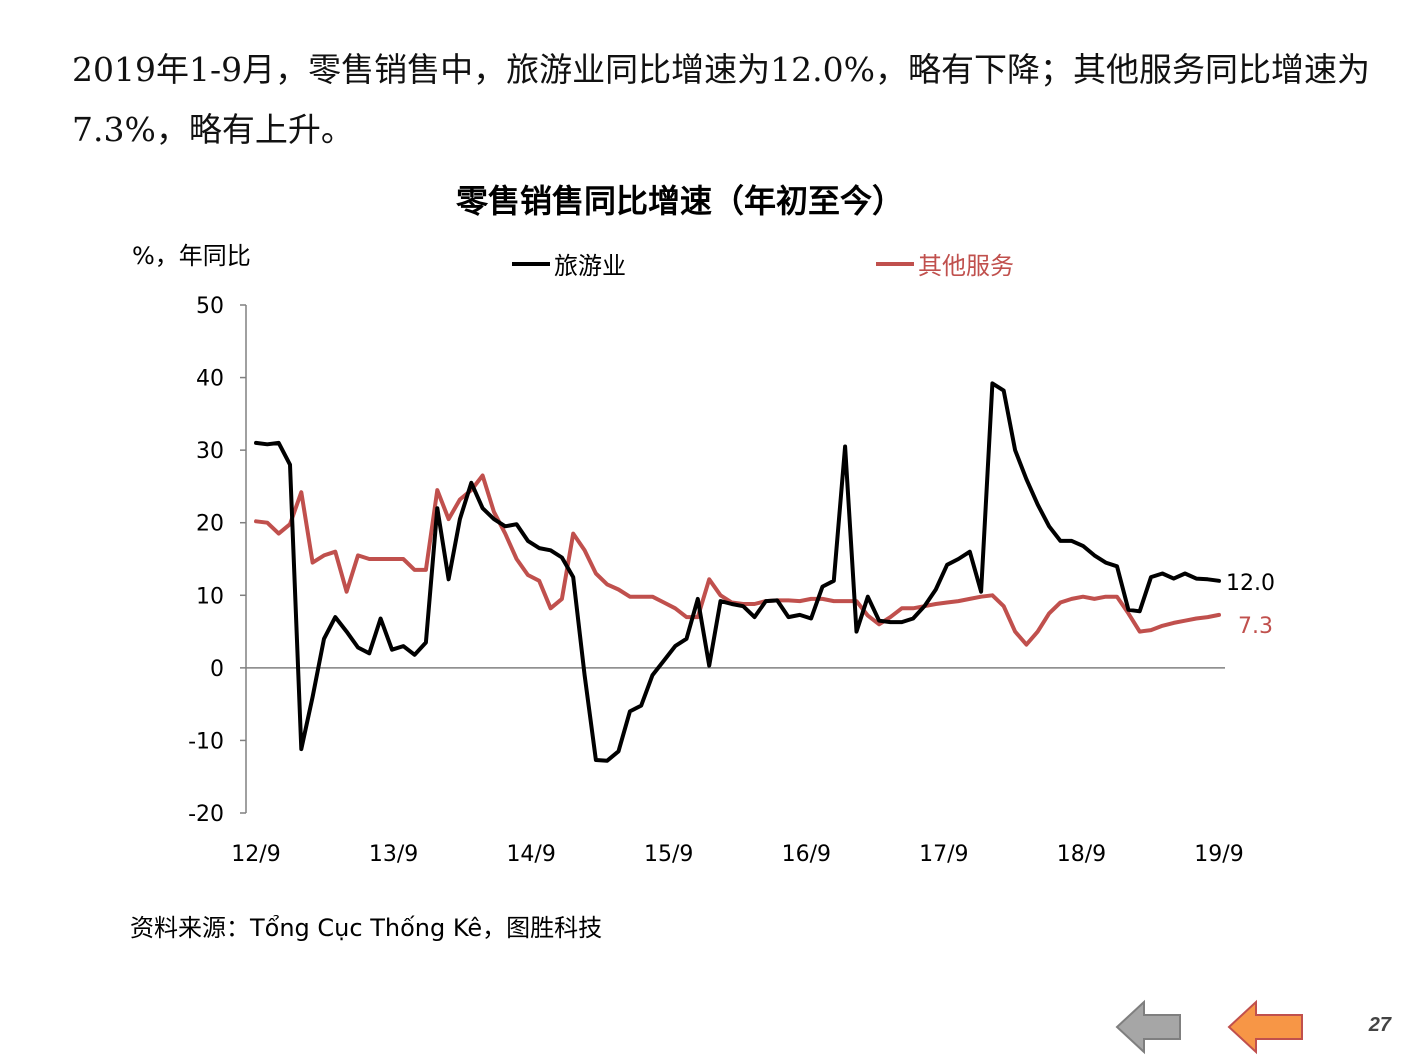  What do you see at coordinates (1255, 626) in the screenshot?
I see `end-label-other: 7.3` at bounding box center [1255, 626].